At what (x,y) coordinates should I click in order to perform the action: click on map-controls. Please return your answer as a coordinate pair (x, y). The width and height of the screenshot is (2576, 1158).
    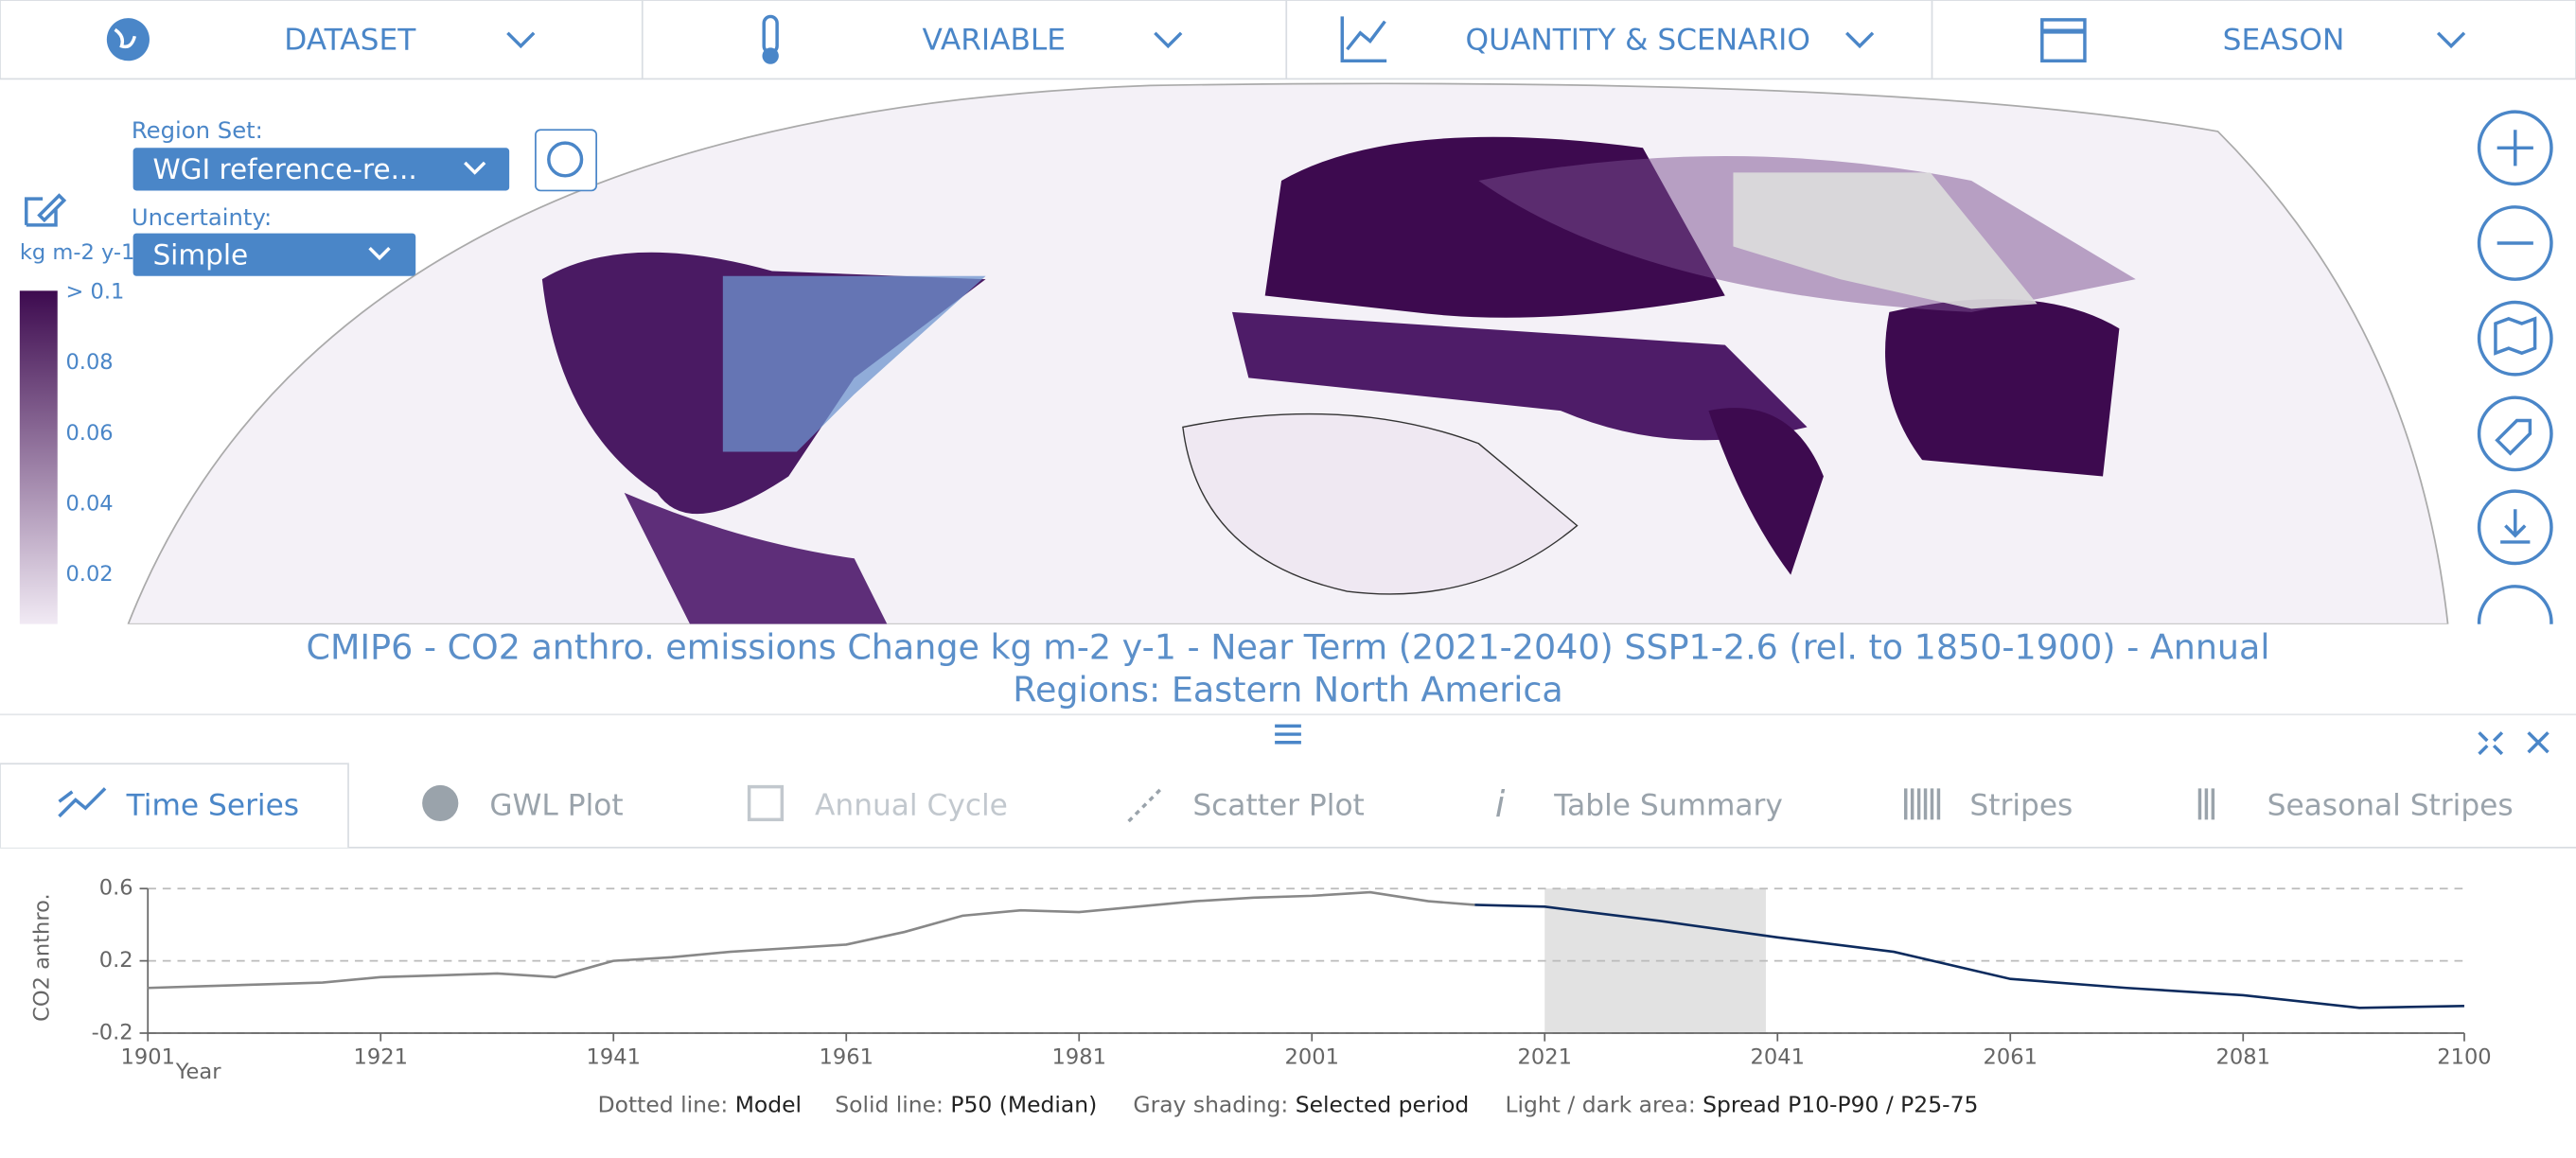
    Looking at the image, I should click on (2515, 385).